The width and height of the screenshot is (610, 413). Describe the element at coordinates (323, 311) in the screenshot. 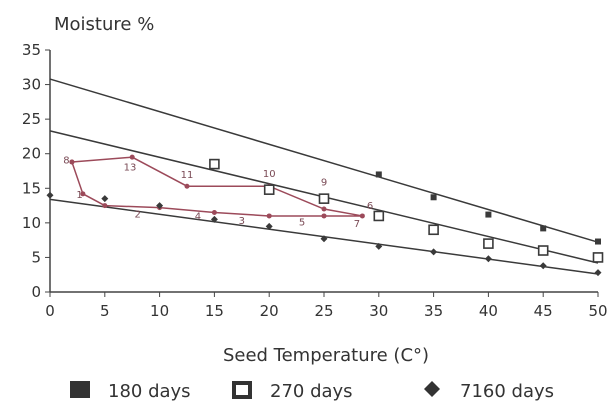

I see `x-tick-label: 25` at that location.